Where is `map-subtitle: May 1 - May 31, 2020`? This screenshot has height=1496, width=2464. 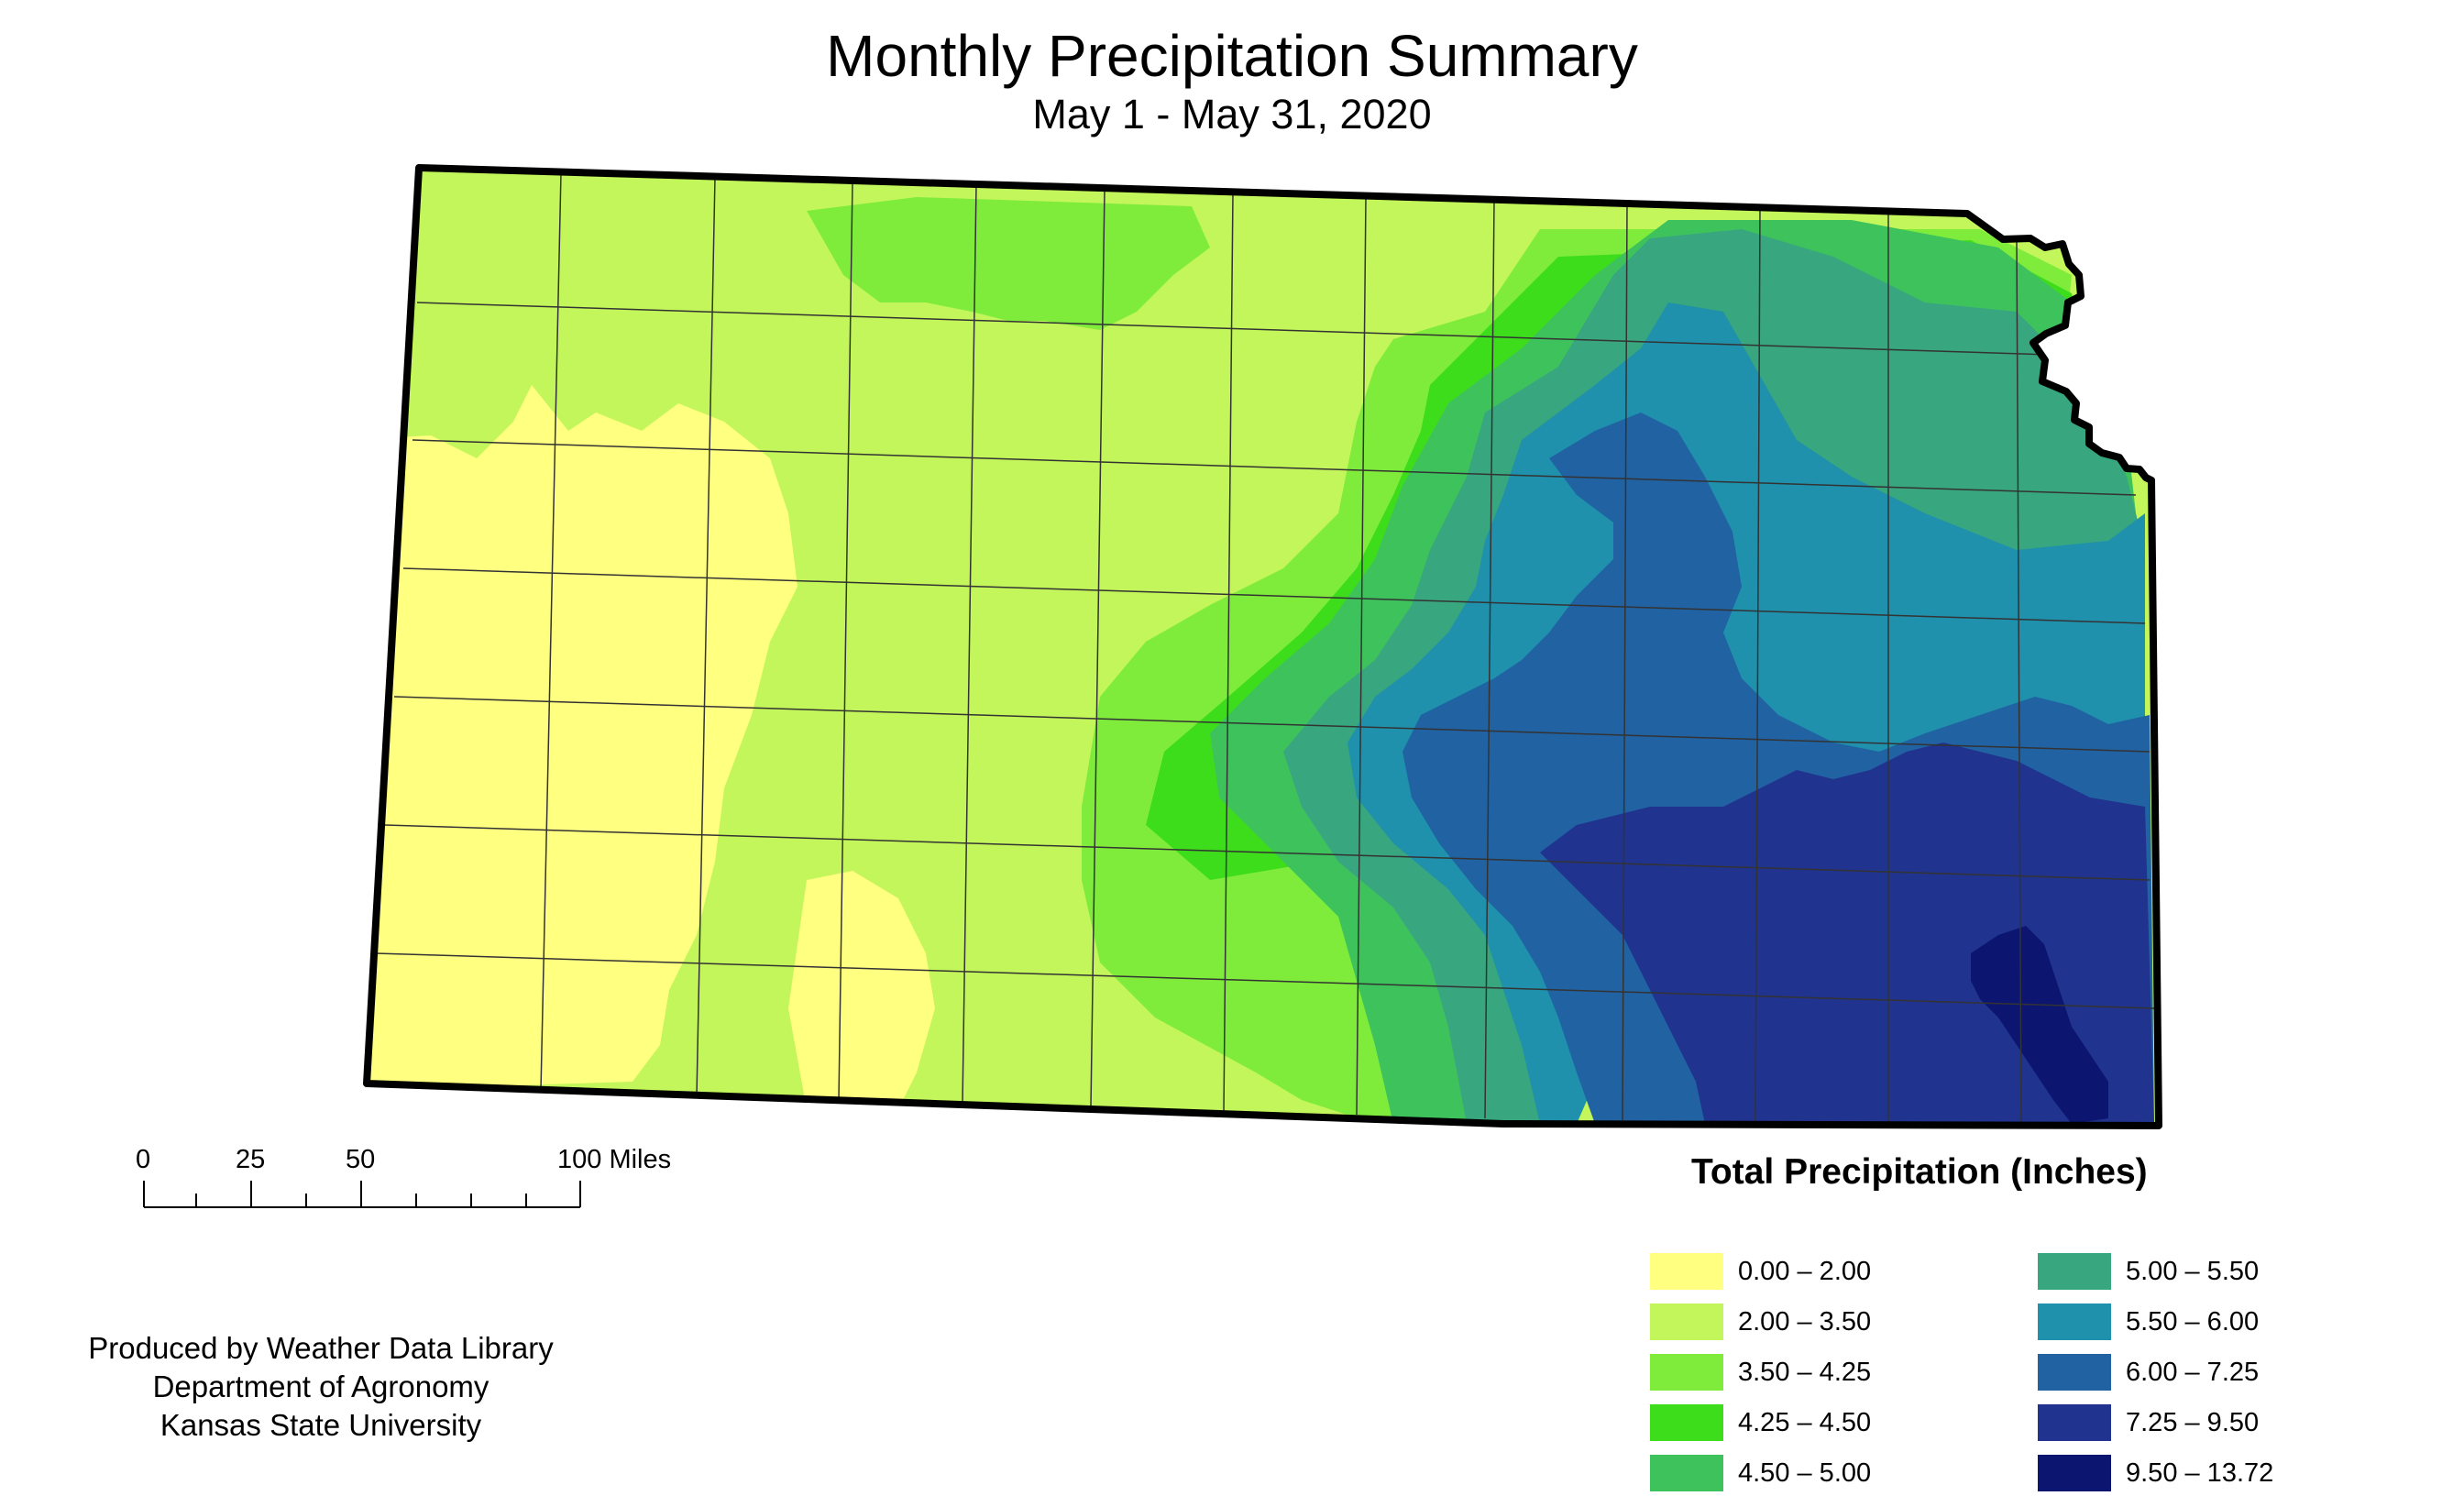 map-subtitle: May 1 - May 31, 2020 is located at coordinates (1232, 114).